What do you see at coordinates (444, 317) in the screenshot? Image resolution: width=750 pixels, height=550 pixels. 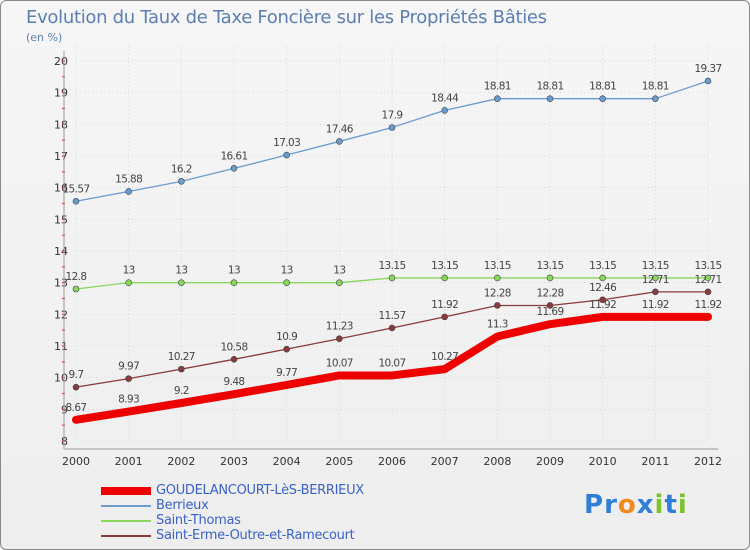 I see `data-point-saint-erme-2007` at bounding box center [444, 317].